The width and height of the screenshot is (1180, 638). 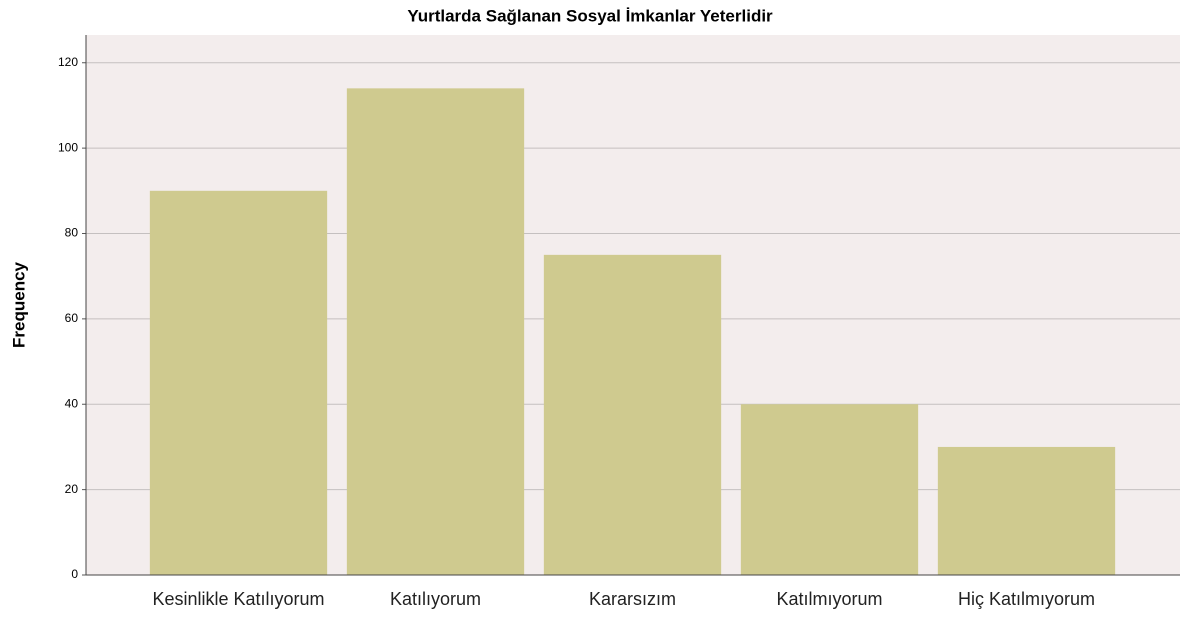 I want to click on y-tick-label: 100, so click(x=68, y=147).